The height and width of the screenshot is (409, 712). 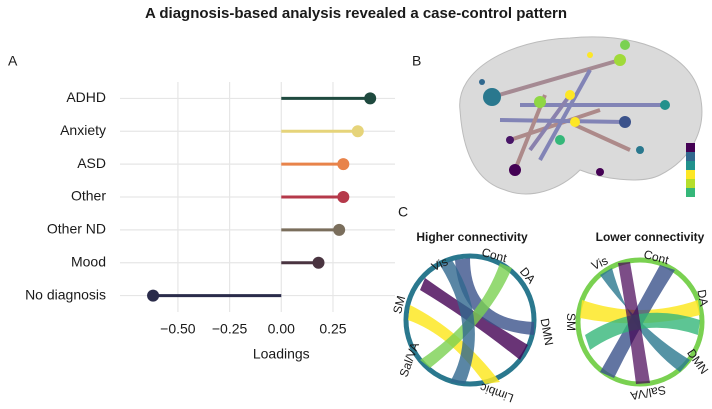 What do you see at coordinates (403, 212) in the screenshot?
I see `panel-label: C` at bounding box center [403, 212].